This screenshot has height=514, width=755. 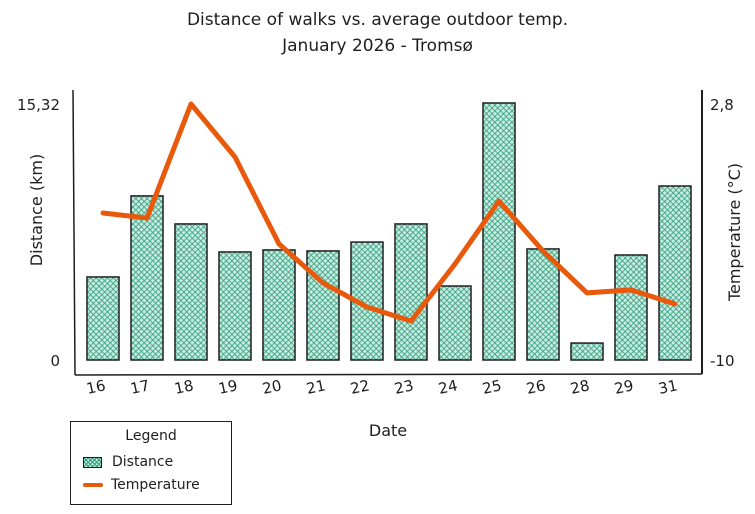 What do you see at coordinates (93, 485) in the screenshot?
I see `line-swatch-icon` at bounding box center [93, 485].